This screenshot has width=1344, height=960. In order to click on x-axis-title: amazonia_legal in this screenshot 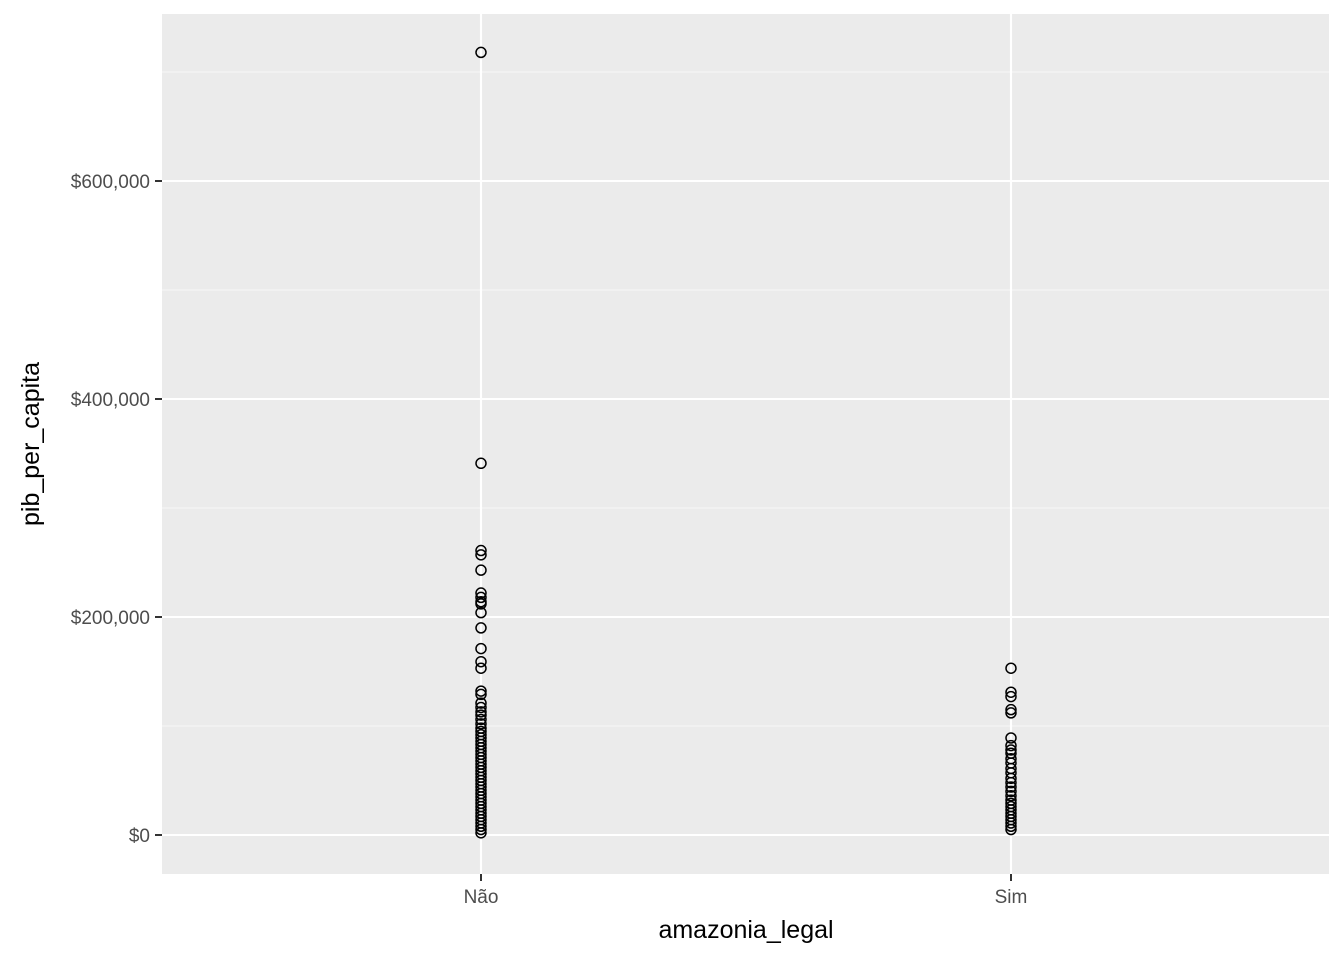, I will do `click(745, 930)`.